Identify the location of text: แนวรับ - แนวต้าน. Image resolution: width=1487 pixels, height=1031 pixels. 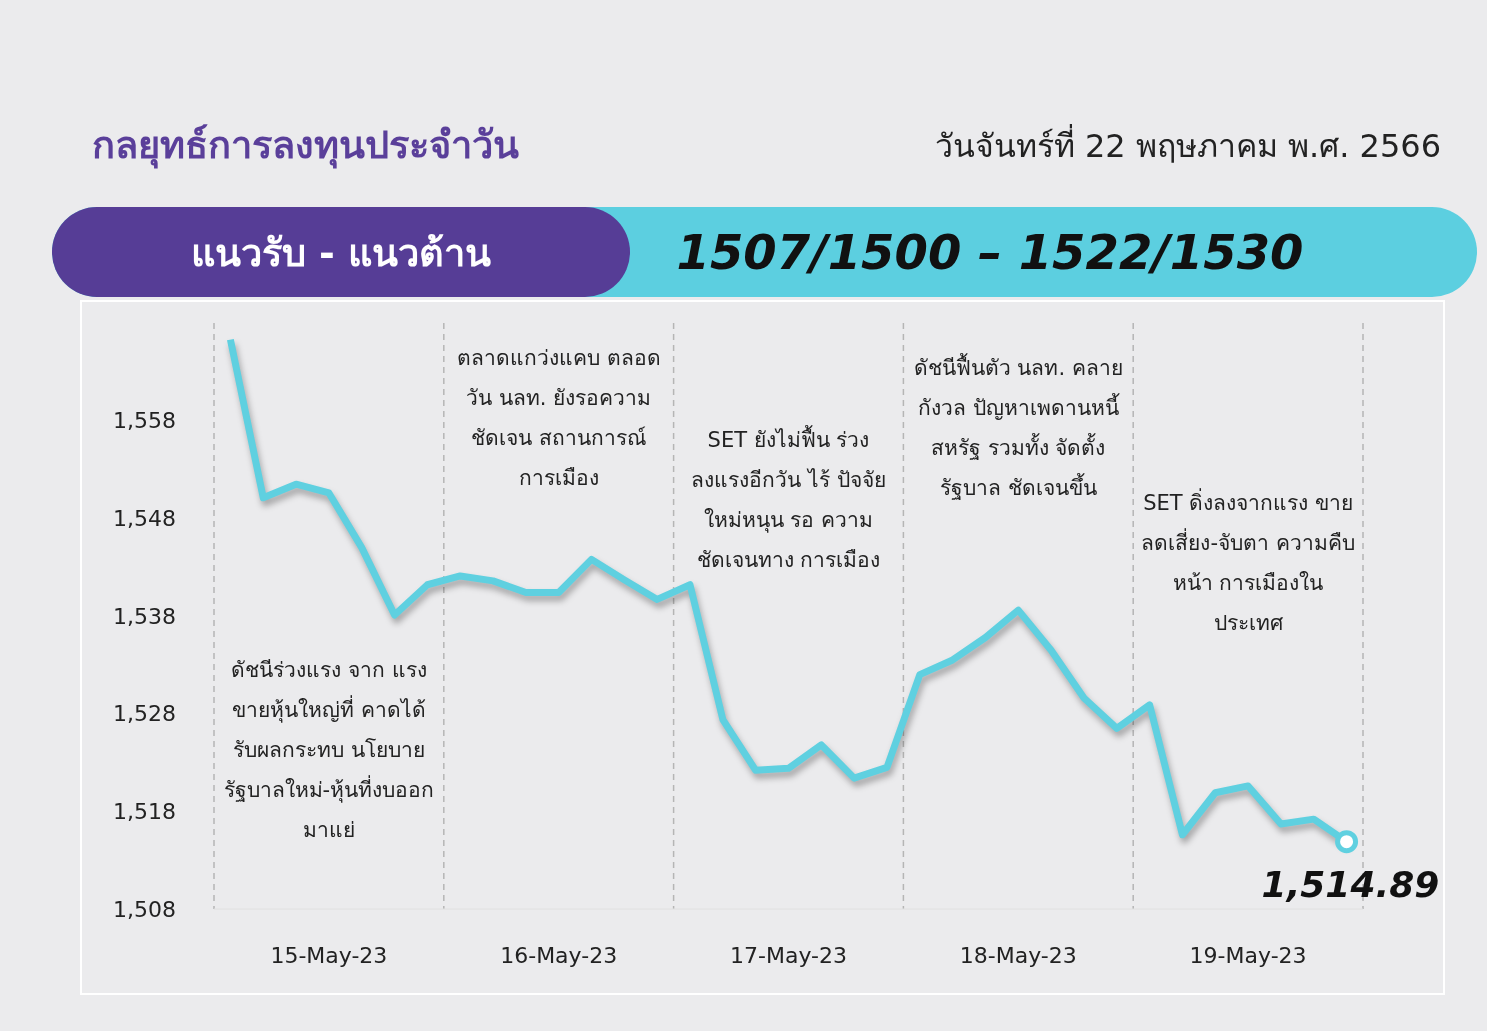
(341, 252).